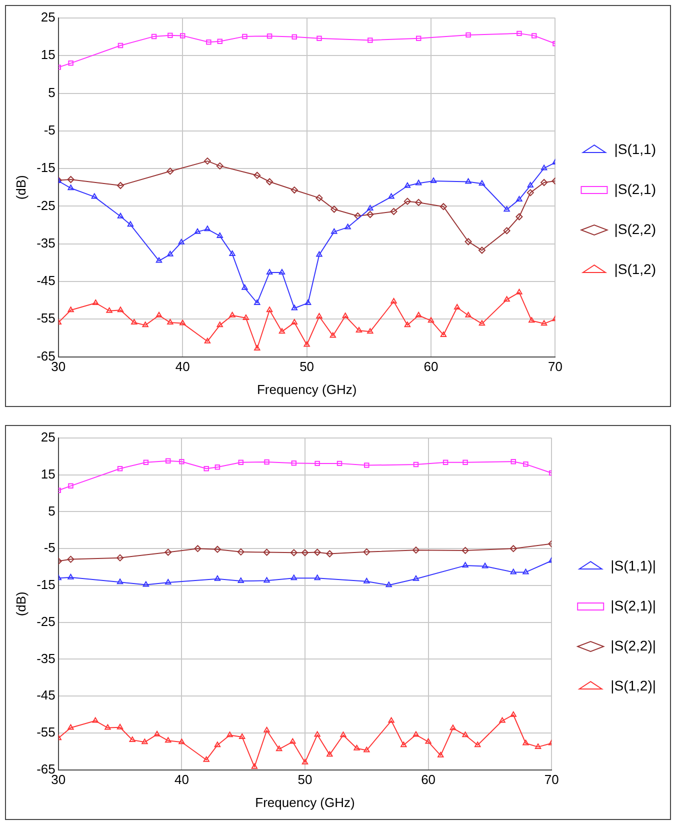 This screenshot has height=823, width=676. I want to click on y-tick-label: -65, so click(46, 356).